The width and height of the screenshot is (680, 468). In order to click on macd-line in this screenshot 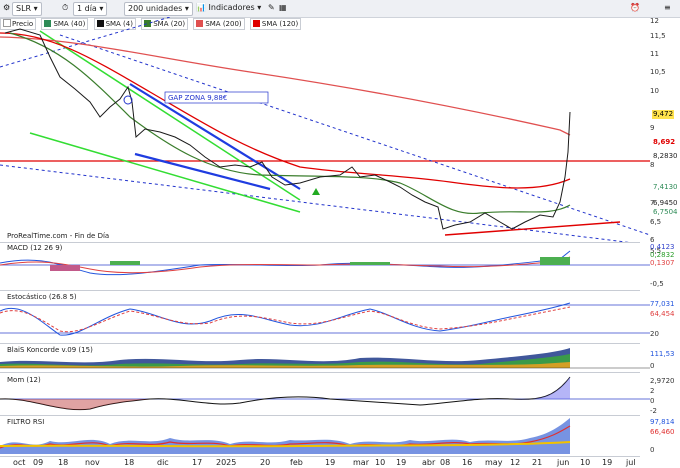, I will do `click(285, 263)`.